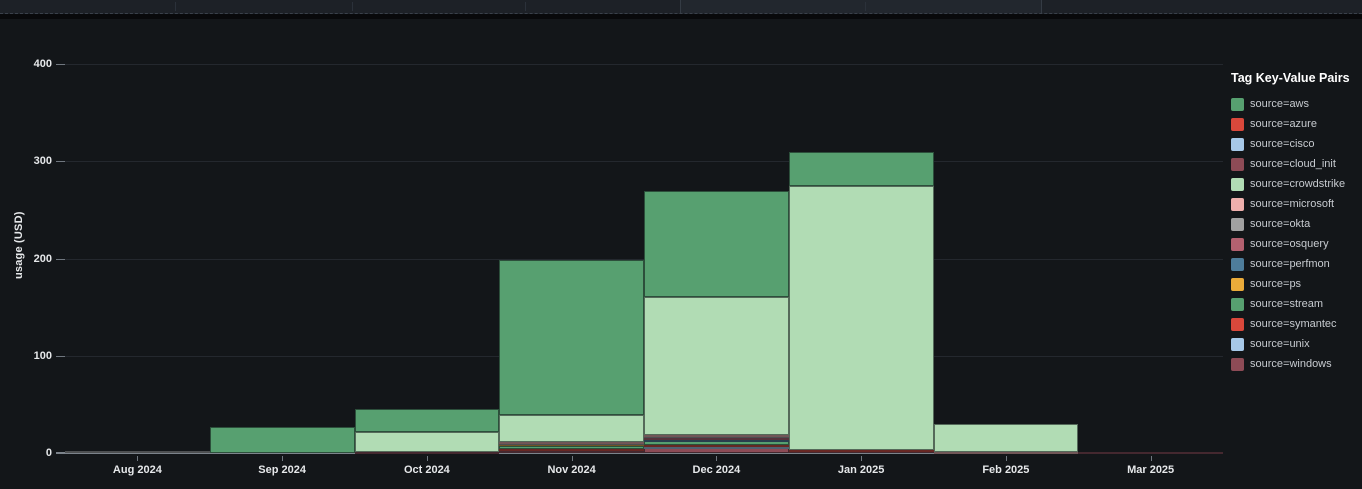 The image size is (1362, 489). I want to click on legend-item-label: source=microsoft, so click(1292, 204).